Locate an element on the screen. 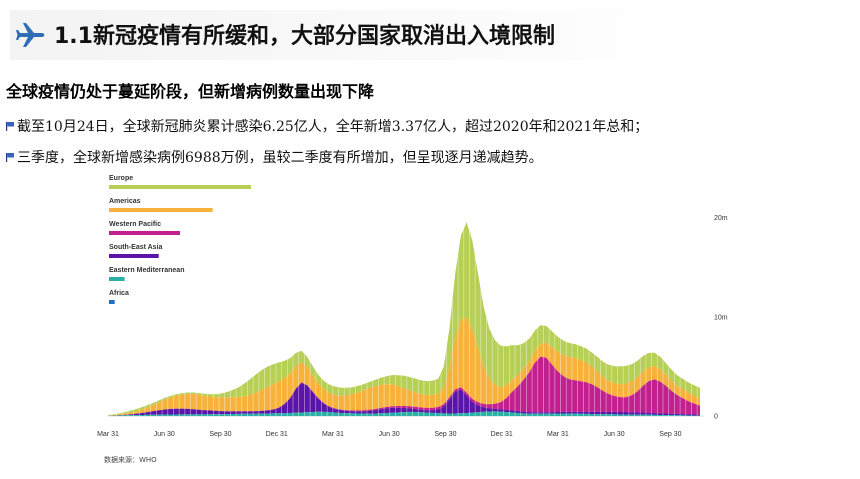 Image resolution: width=860 pixels, height=479 pixels. subheading: 全球疫情仍处于蔓延阶段，但新增病例数量出现下降 is located at coordinates (190, 91).